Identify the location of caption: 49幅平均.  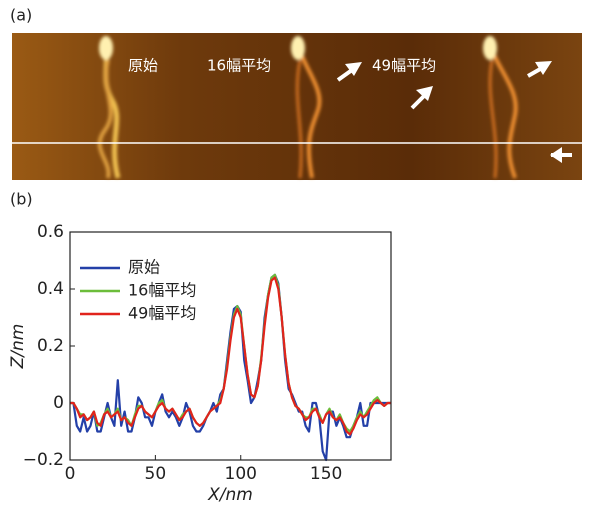
(404, 66).